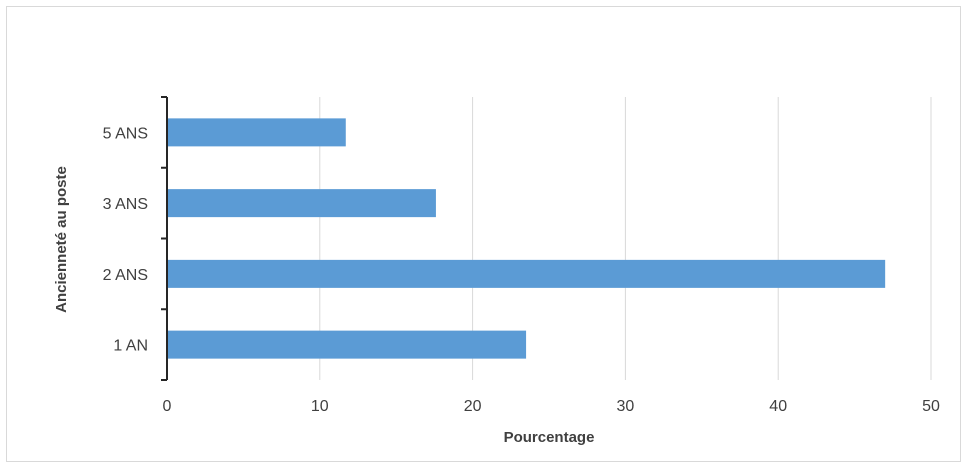  I want to click on y-tick-label: 2 ANS, so click(125, 275).